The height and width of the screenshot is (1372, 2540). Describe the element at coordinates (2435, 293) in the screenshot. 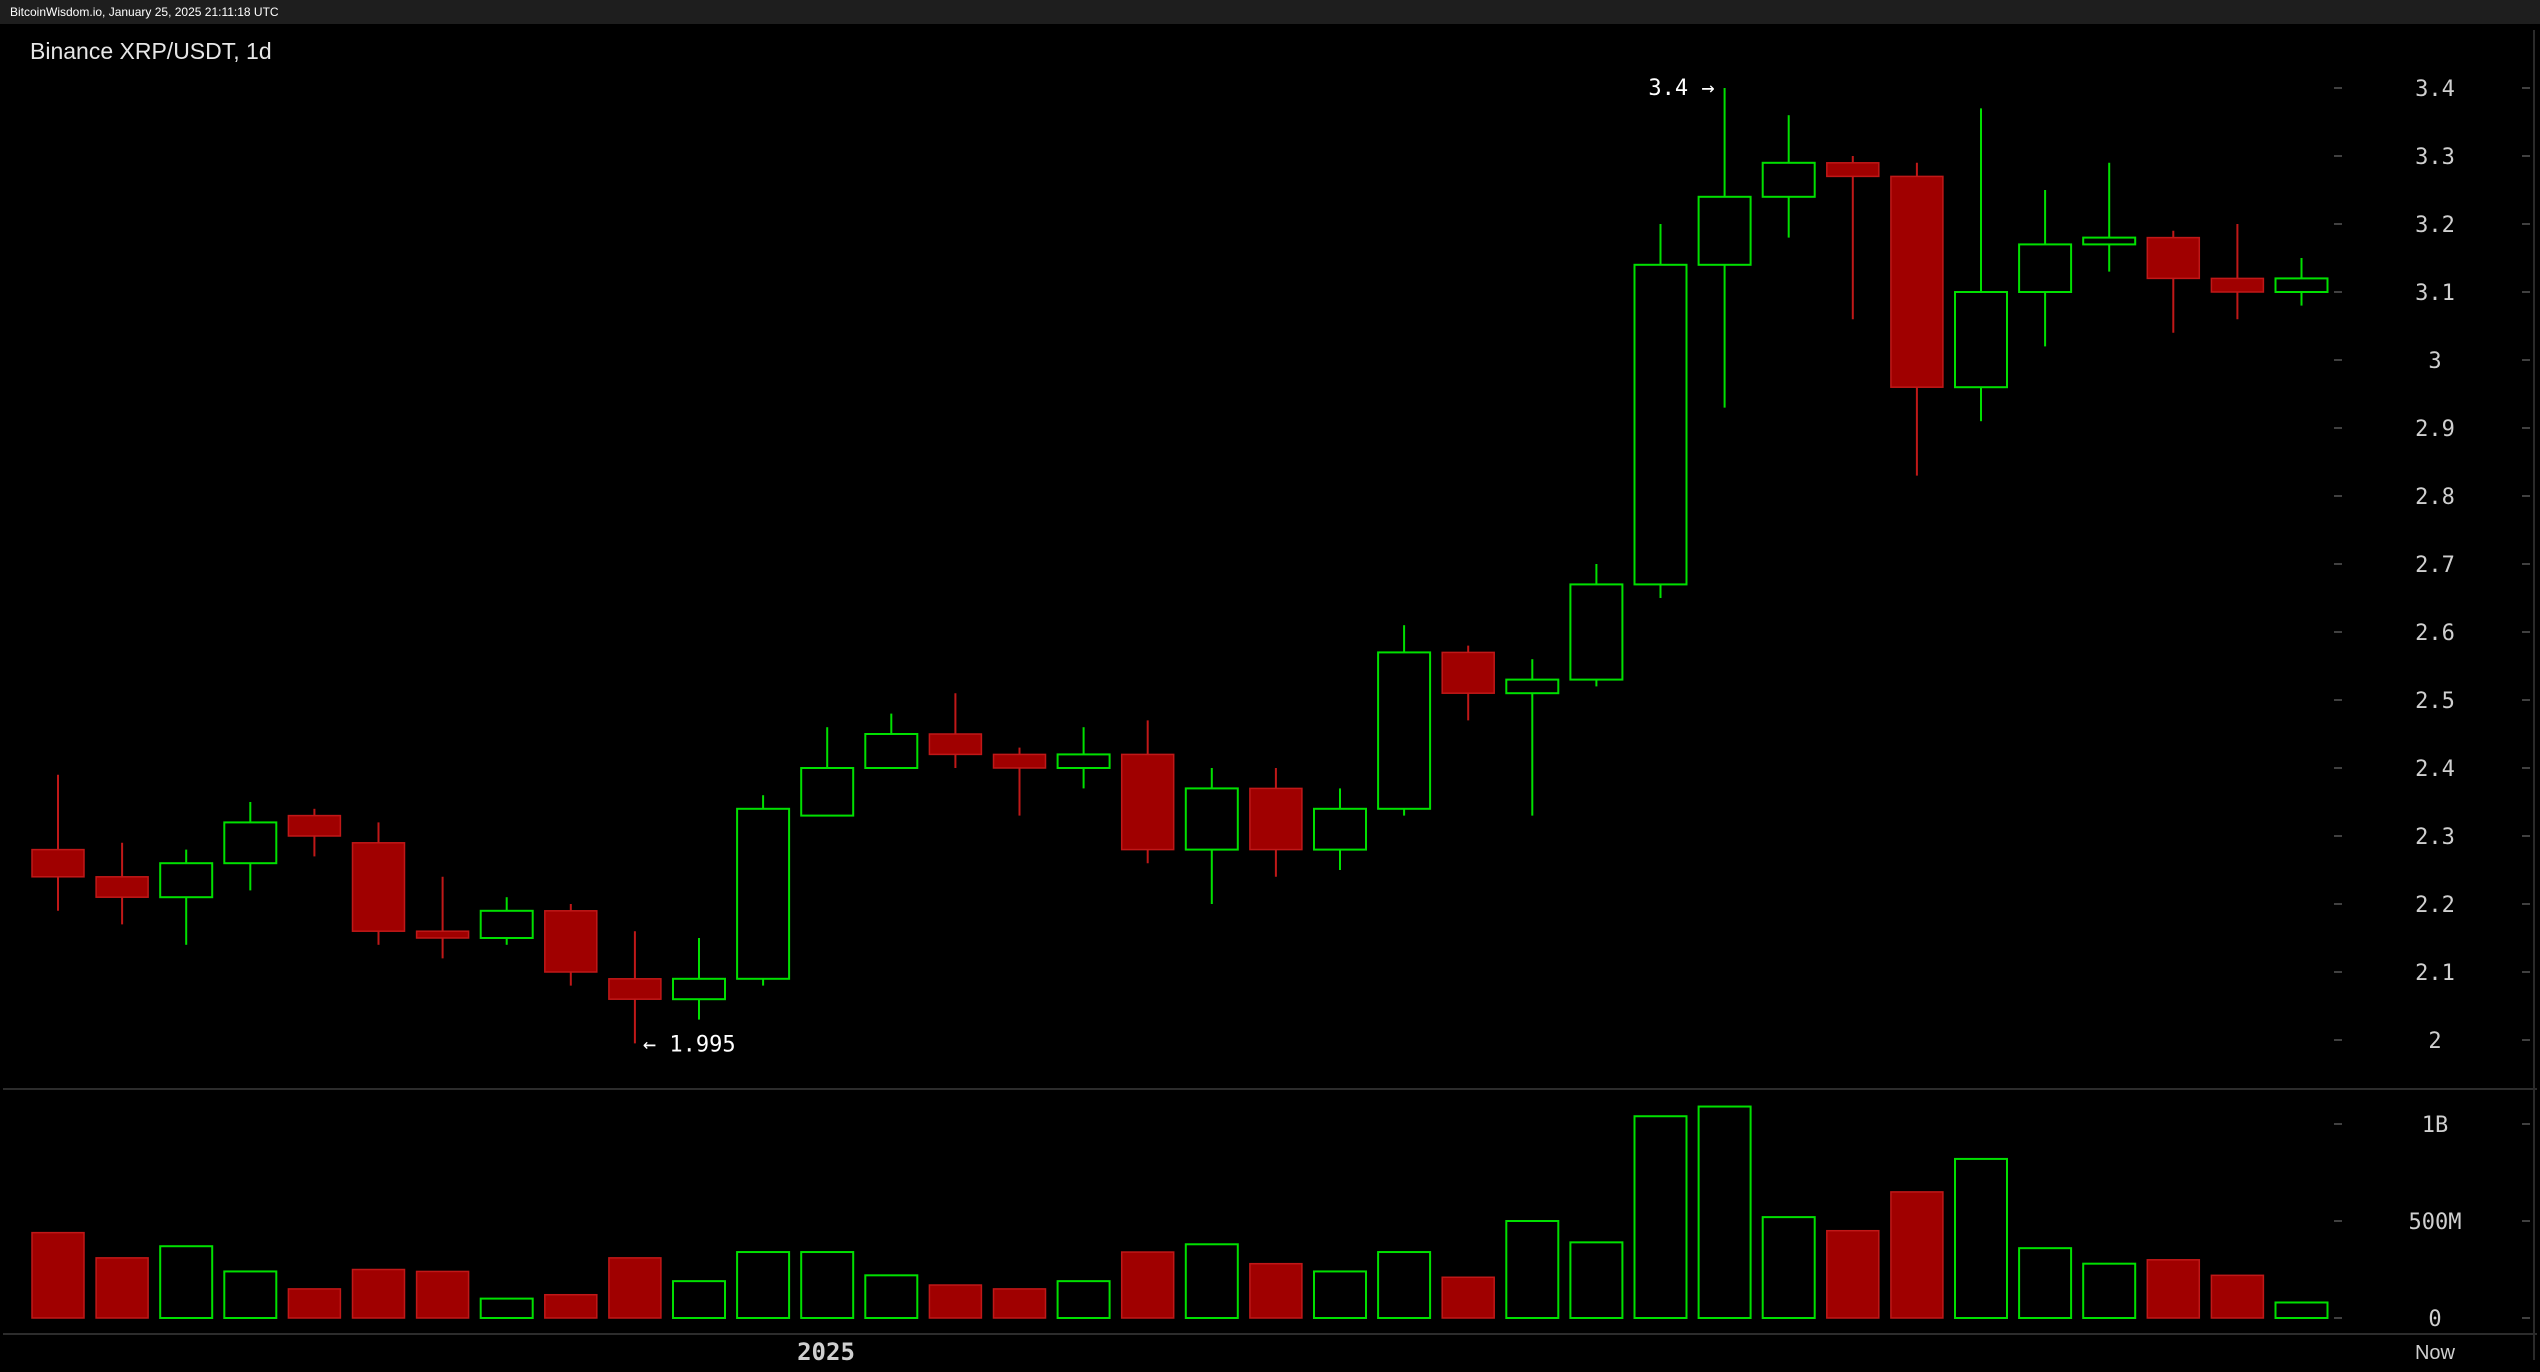

I see `price-tick-label: 3.1` at that location.